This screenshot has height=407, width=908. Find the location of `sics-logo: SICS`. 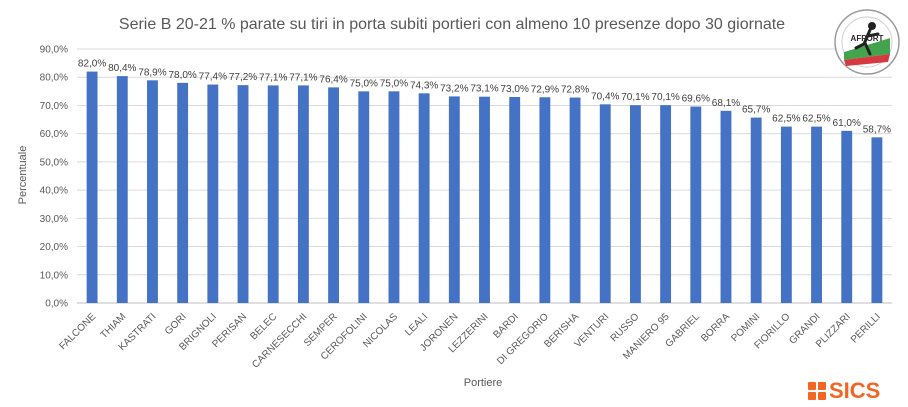

sics-logo: SICS is located at coordinates (844, 390).